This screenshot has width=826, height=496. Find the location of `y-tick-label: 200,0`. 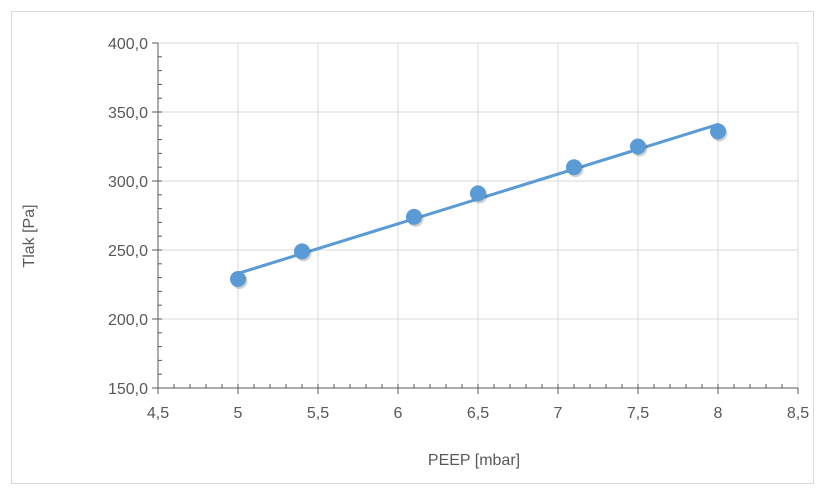

y-tick-label: 200,0 is located at coordinates (128, 320).